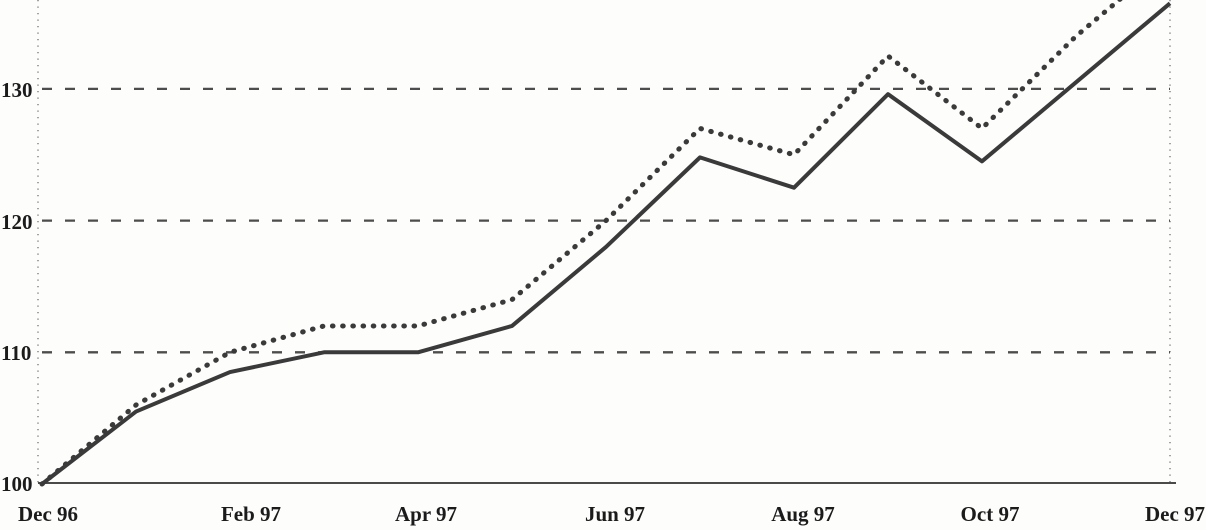 This screenshot has height=530, width=1206. What do you see at coordinates (615, 514) in the screenshot?
I see `x-axis-tick-label: Jun 97` at bounding box center [615, 514].